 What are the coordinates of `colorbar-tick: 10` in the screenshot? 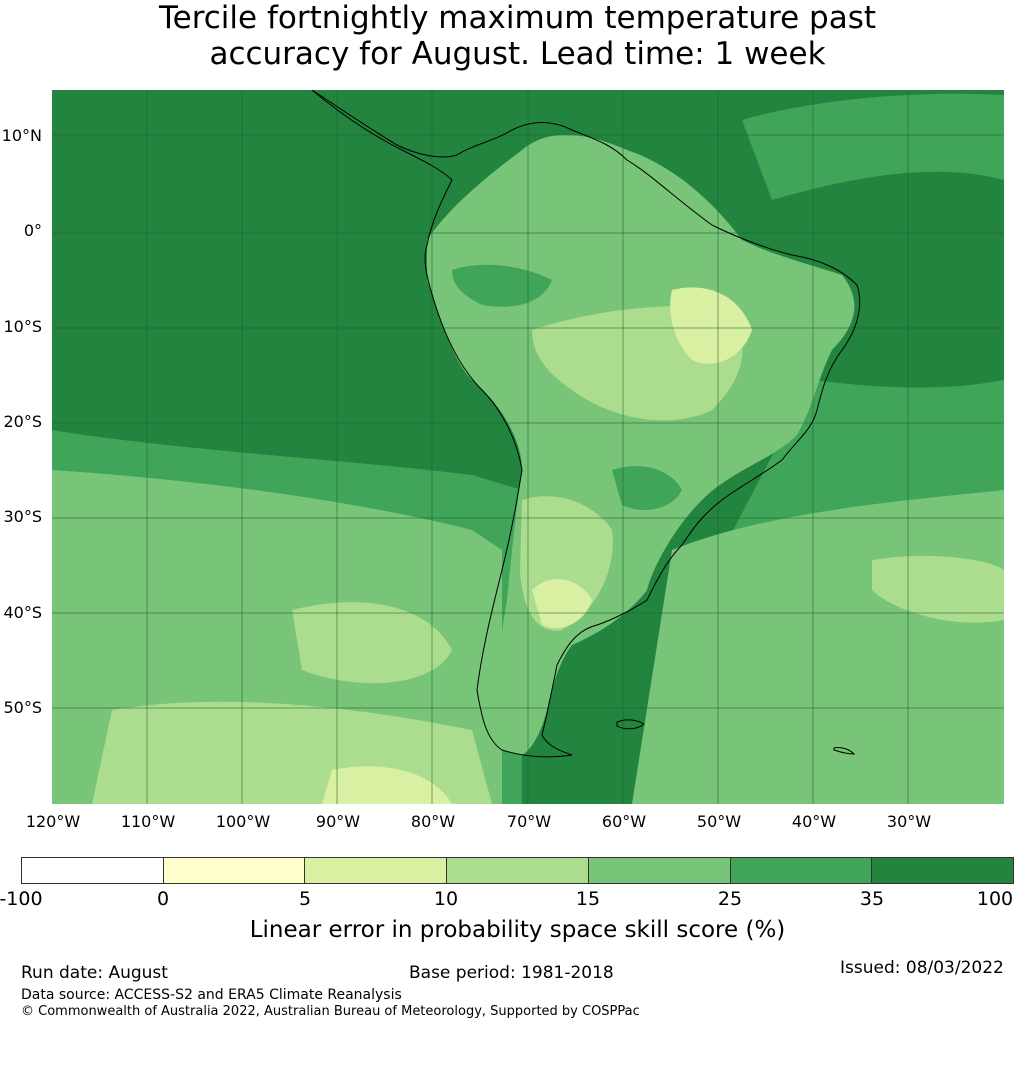 It's located at (446, 899).